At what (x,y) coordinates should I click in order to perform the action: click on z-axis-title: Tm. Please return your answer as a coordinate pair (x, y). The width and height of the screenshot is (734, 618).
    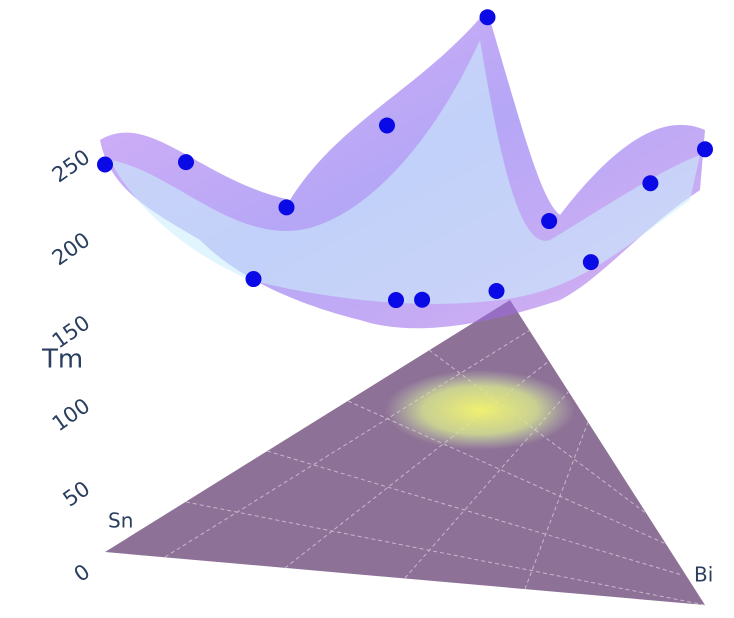
    Looking at the image, I should click on (62, 360).